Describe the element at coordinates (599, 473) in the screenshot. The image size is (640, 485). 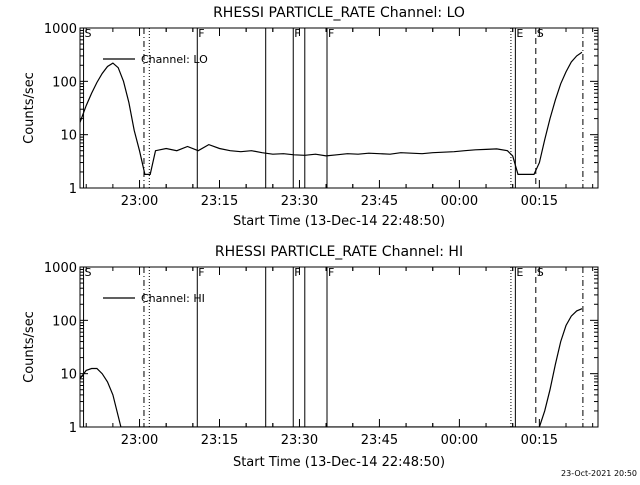
I see `footer-timestamp: 23-Oct-2021 20:50` at that location.